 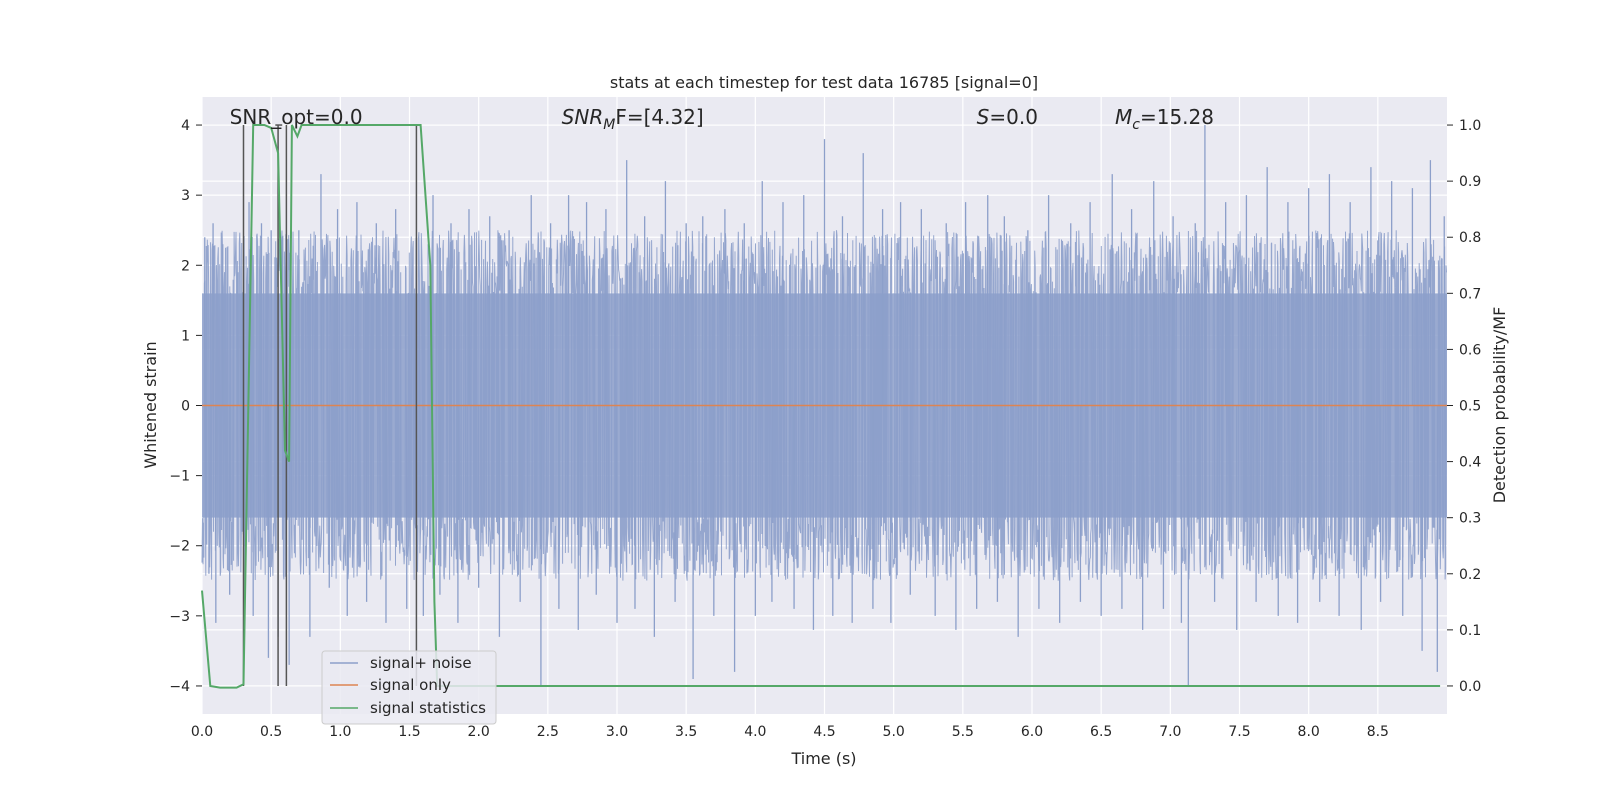 I want to click on x-tick-label: 0.5, so click(x=271, y=732).